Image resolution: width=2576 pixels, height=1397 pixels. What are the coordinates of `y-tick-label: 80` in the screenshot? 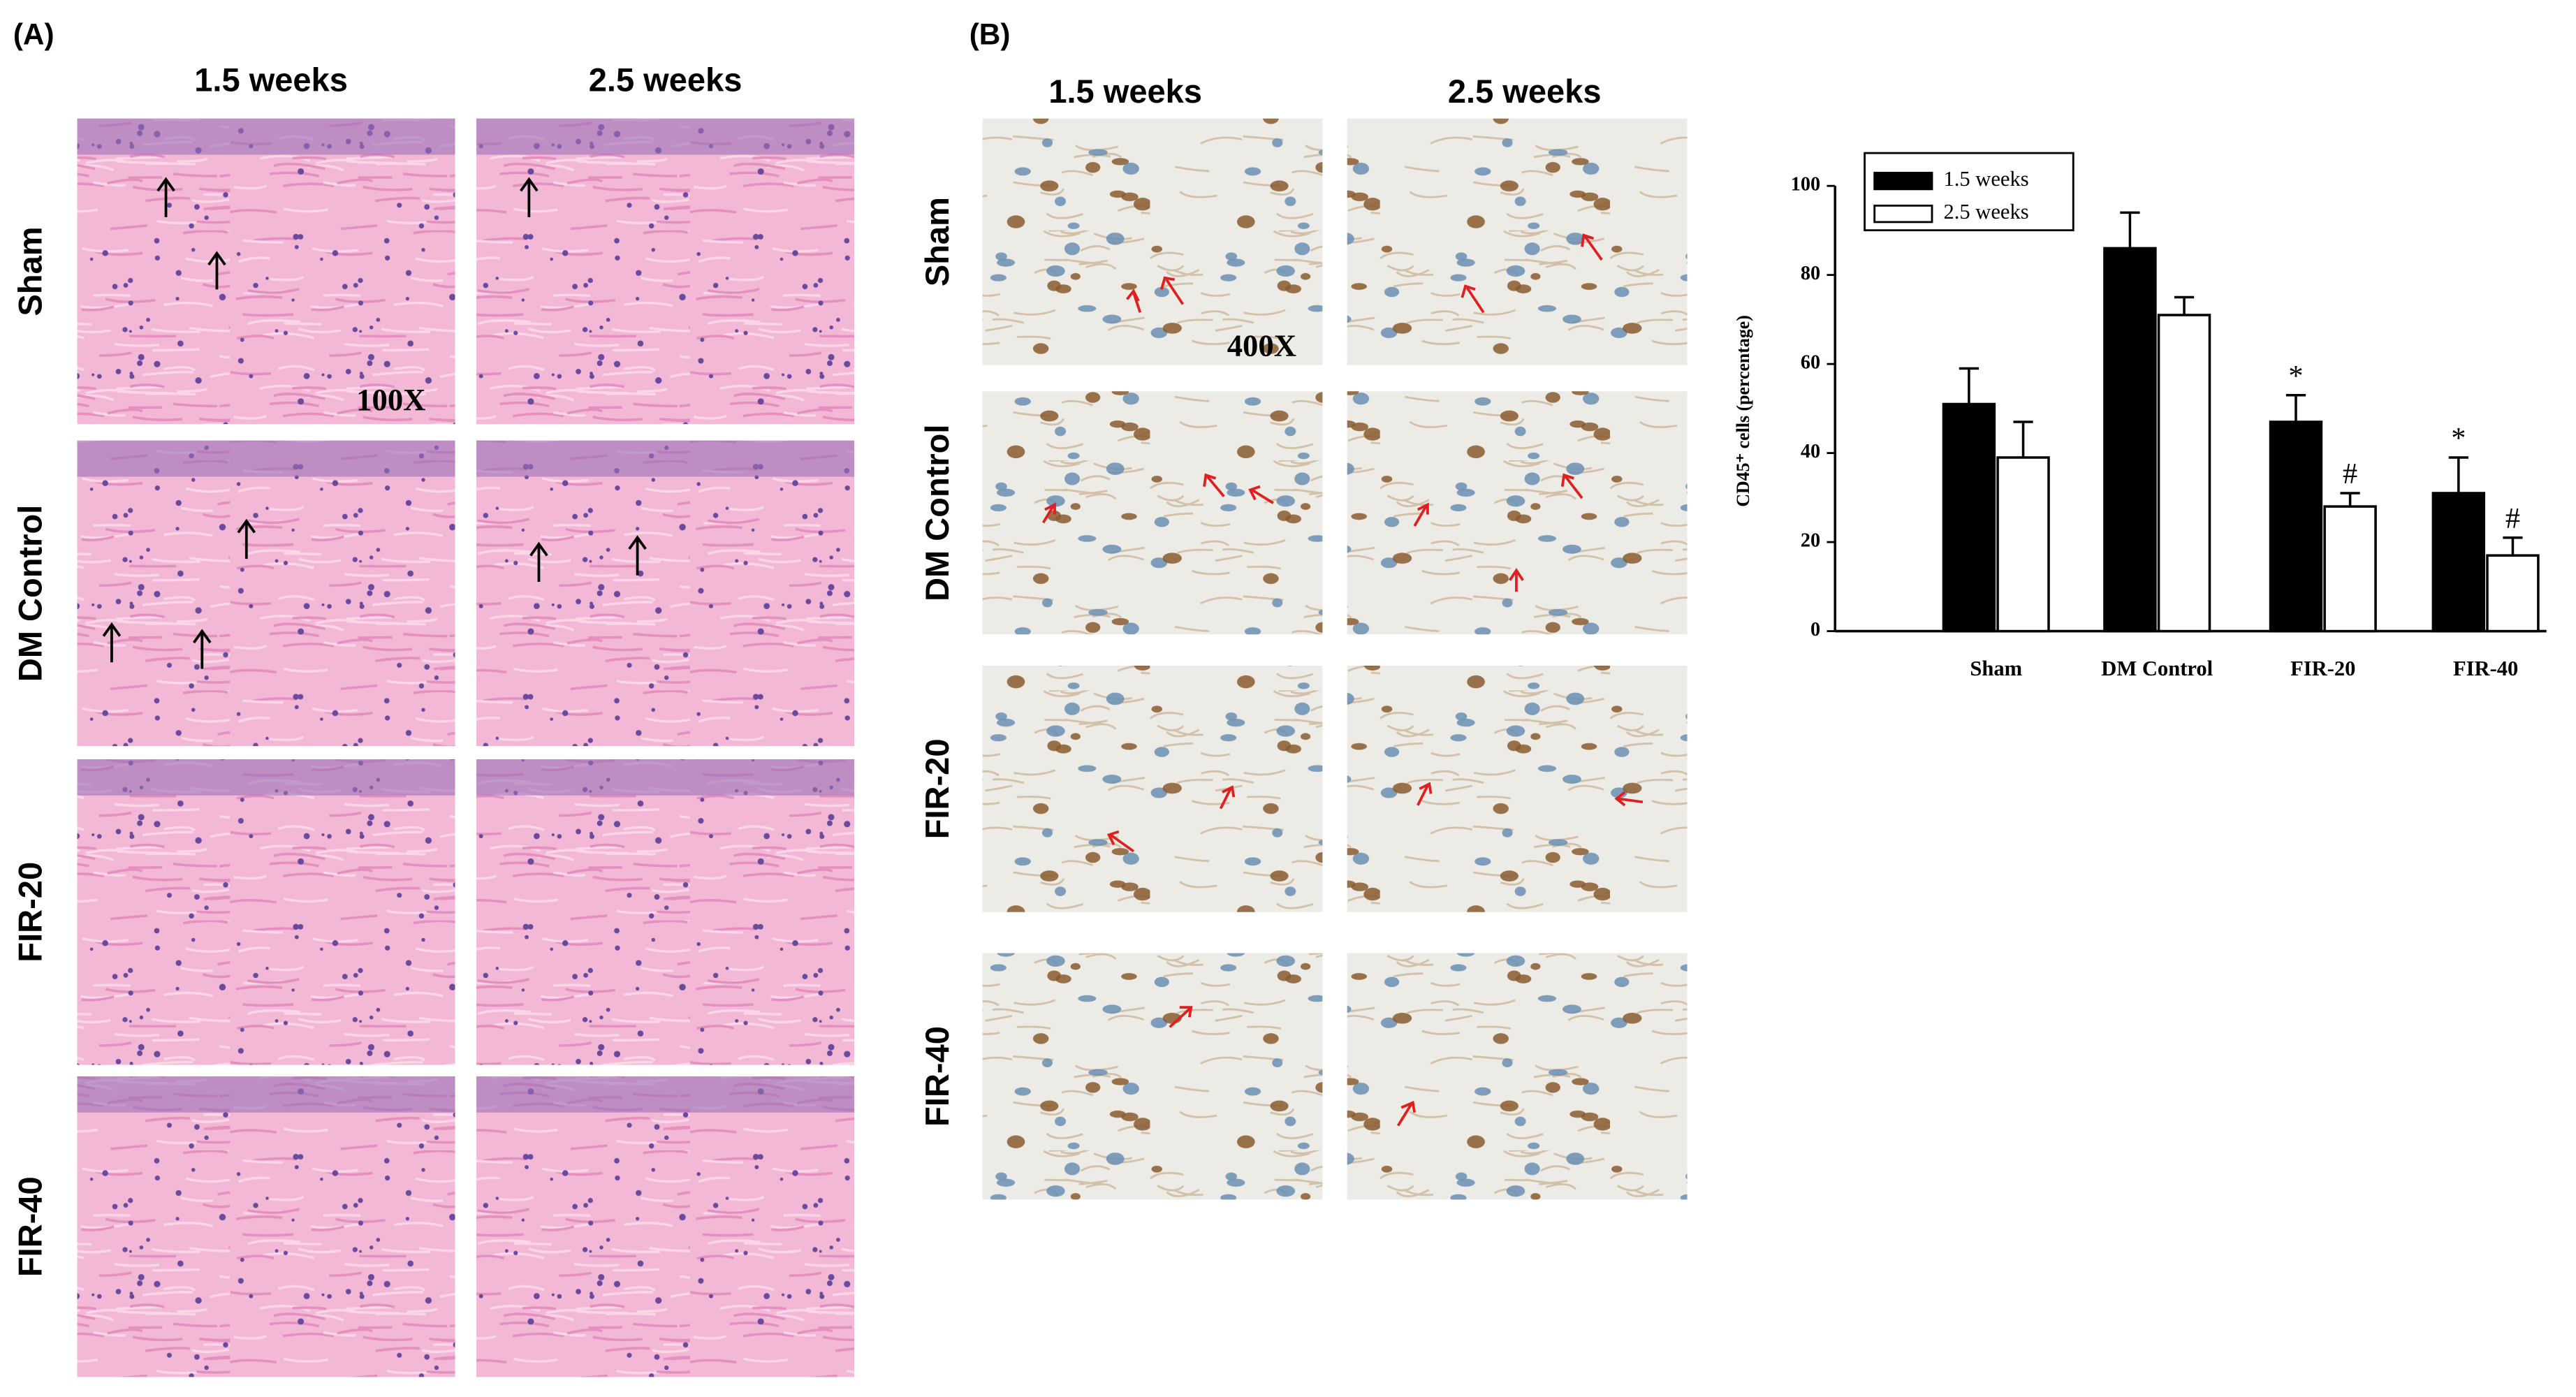 It's located at (1810, 273).